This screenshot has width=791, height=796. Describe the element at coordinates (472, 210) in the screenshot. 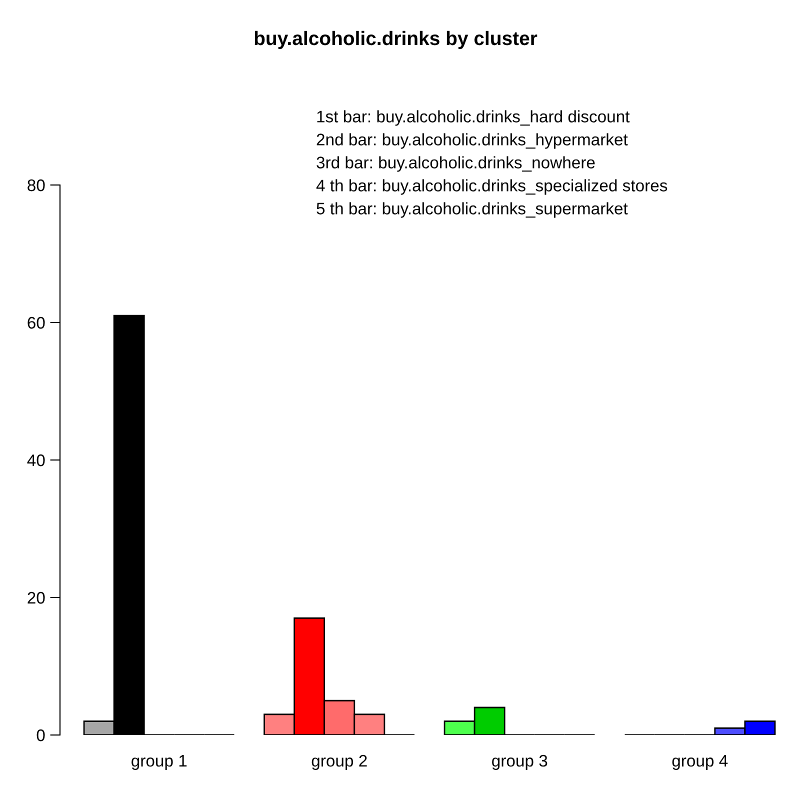

I see `annotation: 5 th bar: buy.alcoholic.drinks_supermarket` at that location.